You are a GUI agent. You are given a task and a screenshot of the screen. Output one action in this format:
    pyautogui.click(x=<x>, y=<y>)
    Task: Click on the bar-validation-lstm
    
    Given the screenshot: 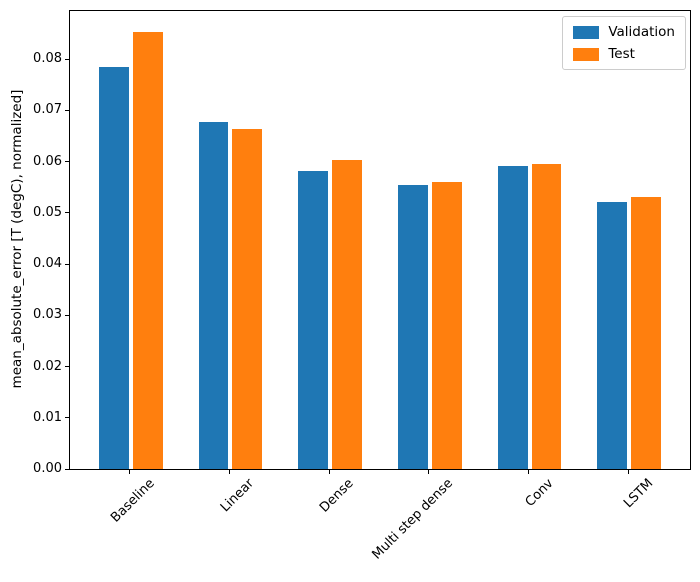 What is the action you would take?
    pyautogui.click(x=612, y=335)
    